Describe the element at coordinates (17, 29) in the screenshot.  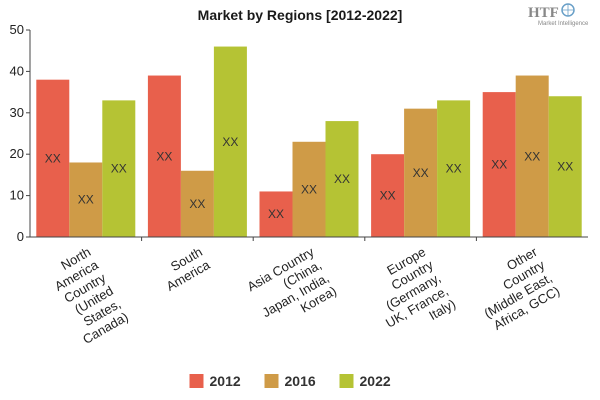
I see `y-tick-label: 50` at that location.